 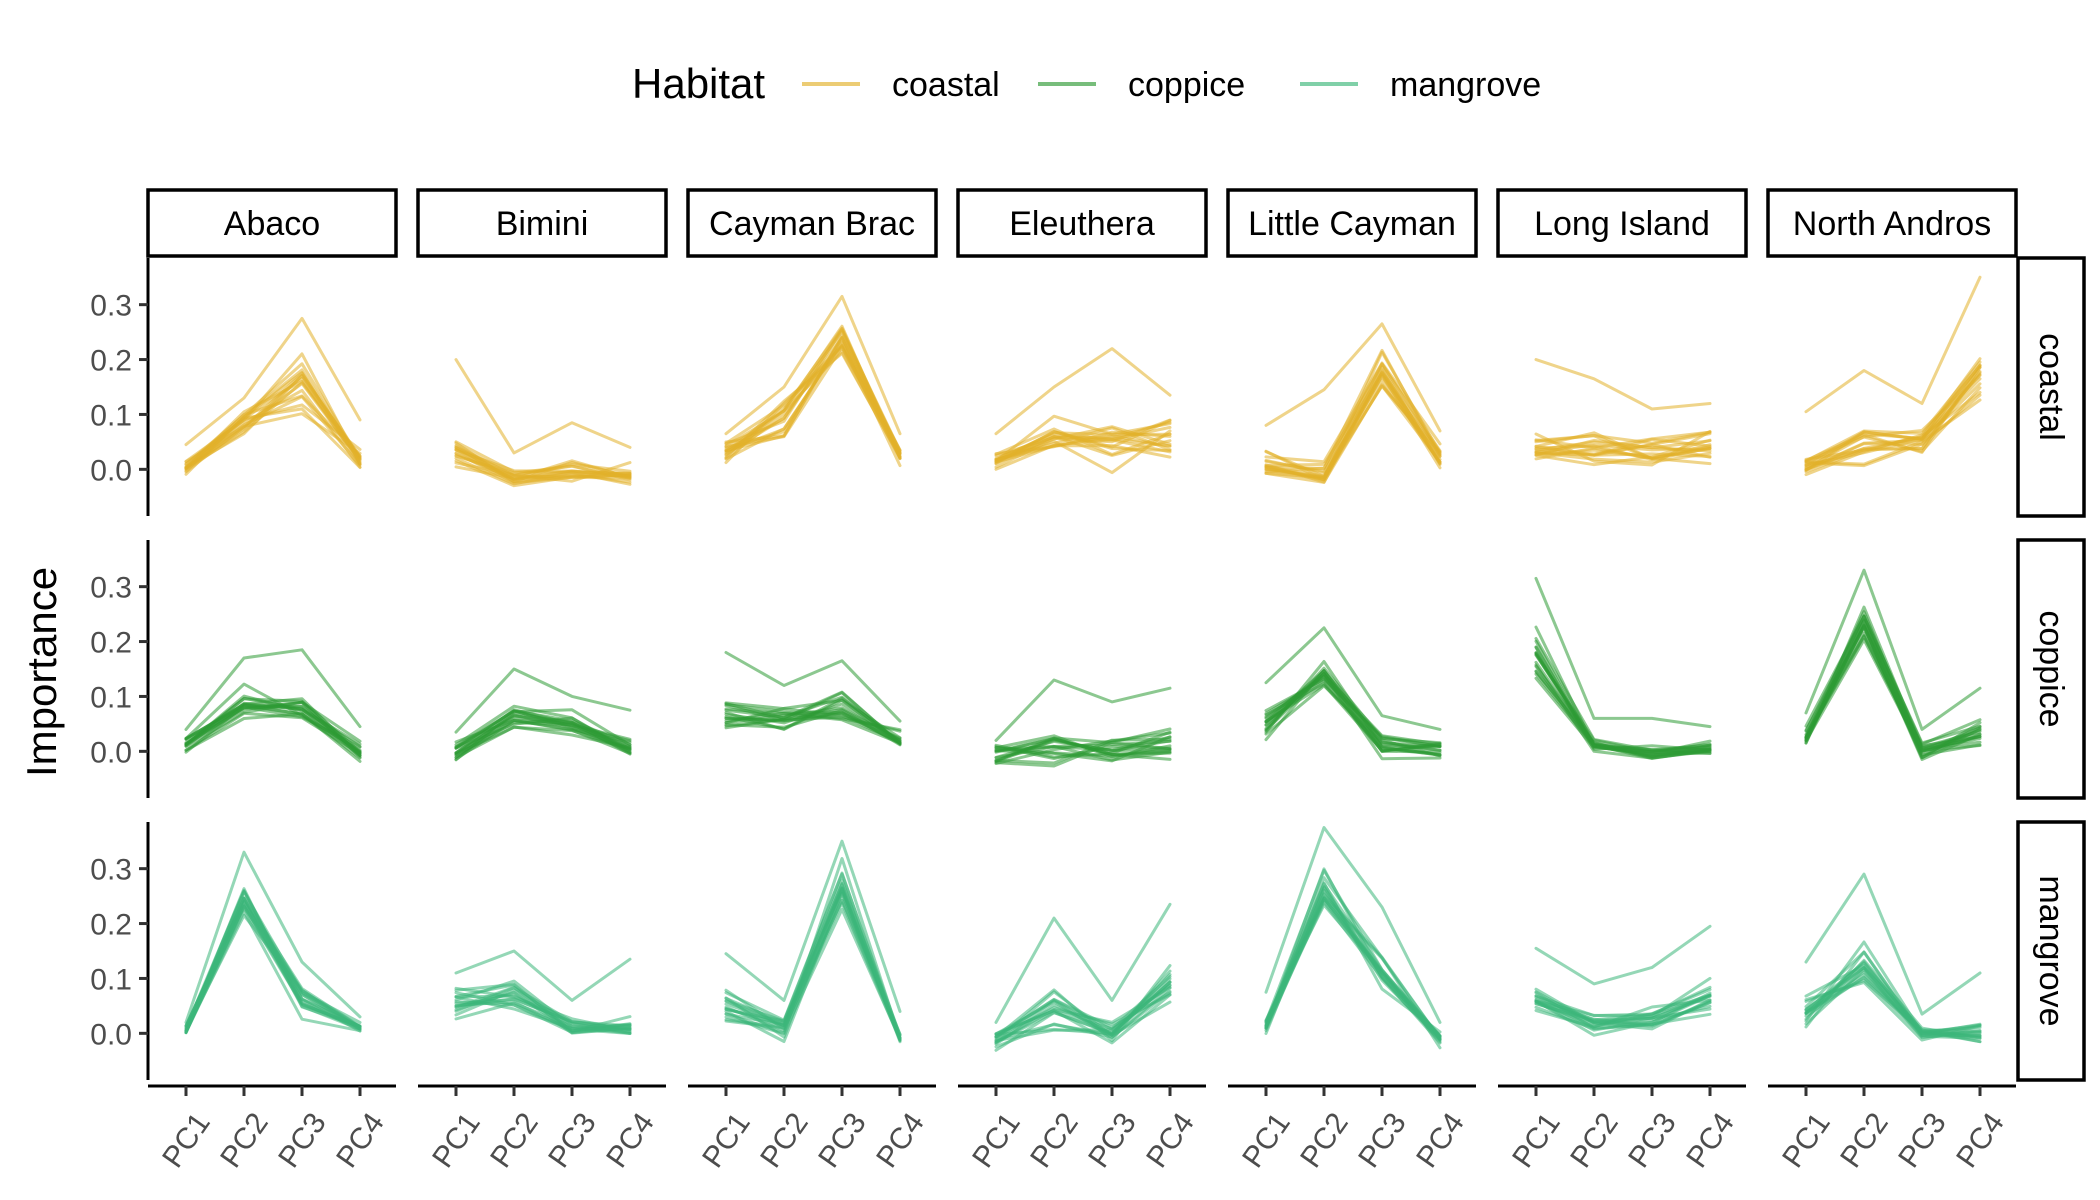 I want to click on panel-coppice-cayman-brac, so click(x=813, y=699).